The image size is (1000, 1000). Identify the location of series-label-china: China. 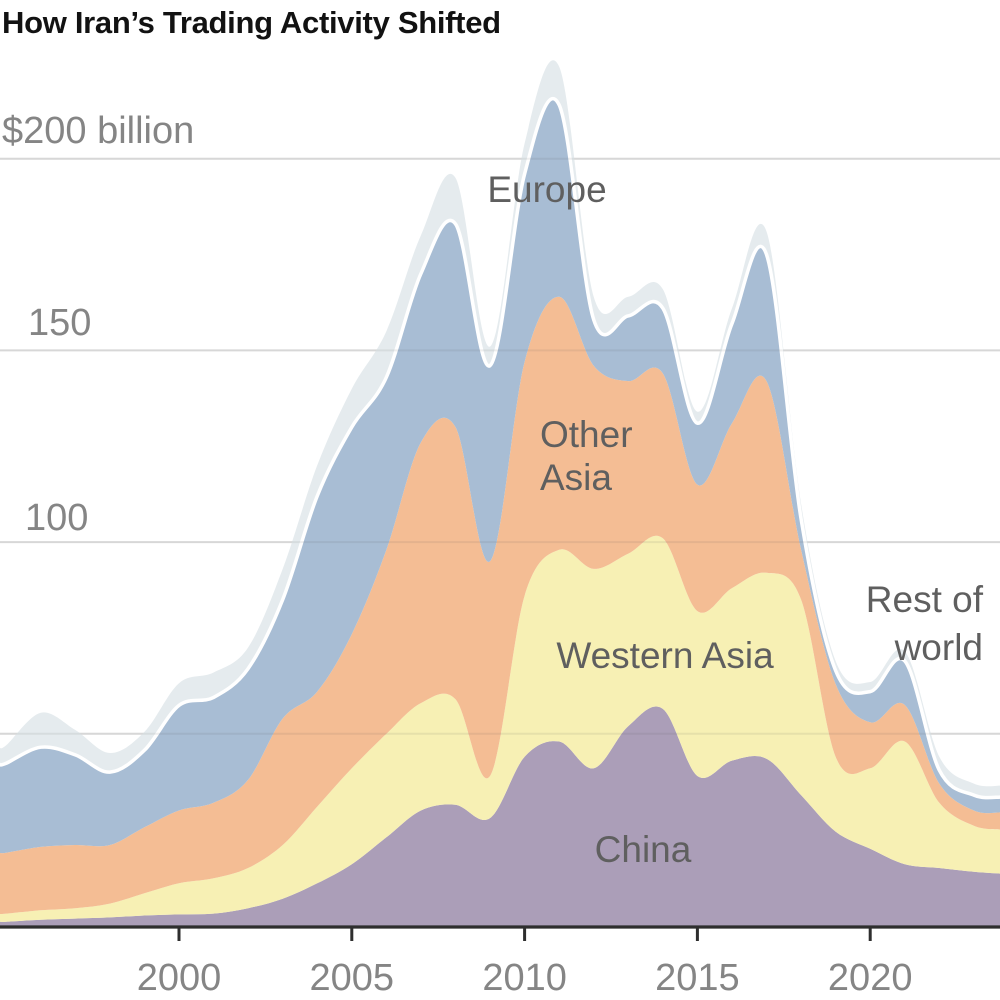
(643, 849).